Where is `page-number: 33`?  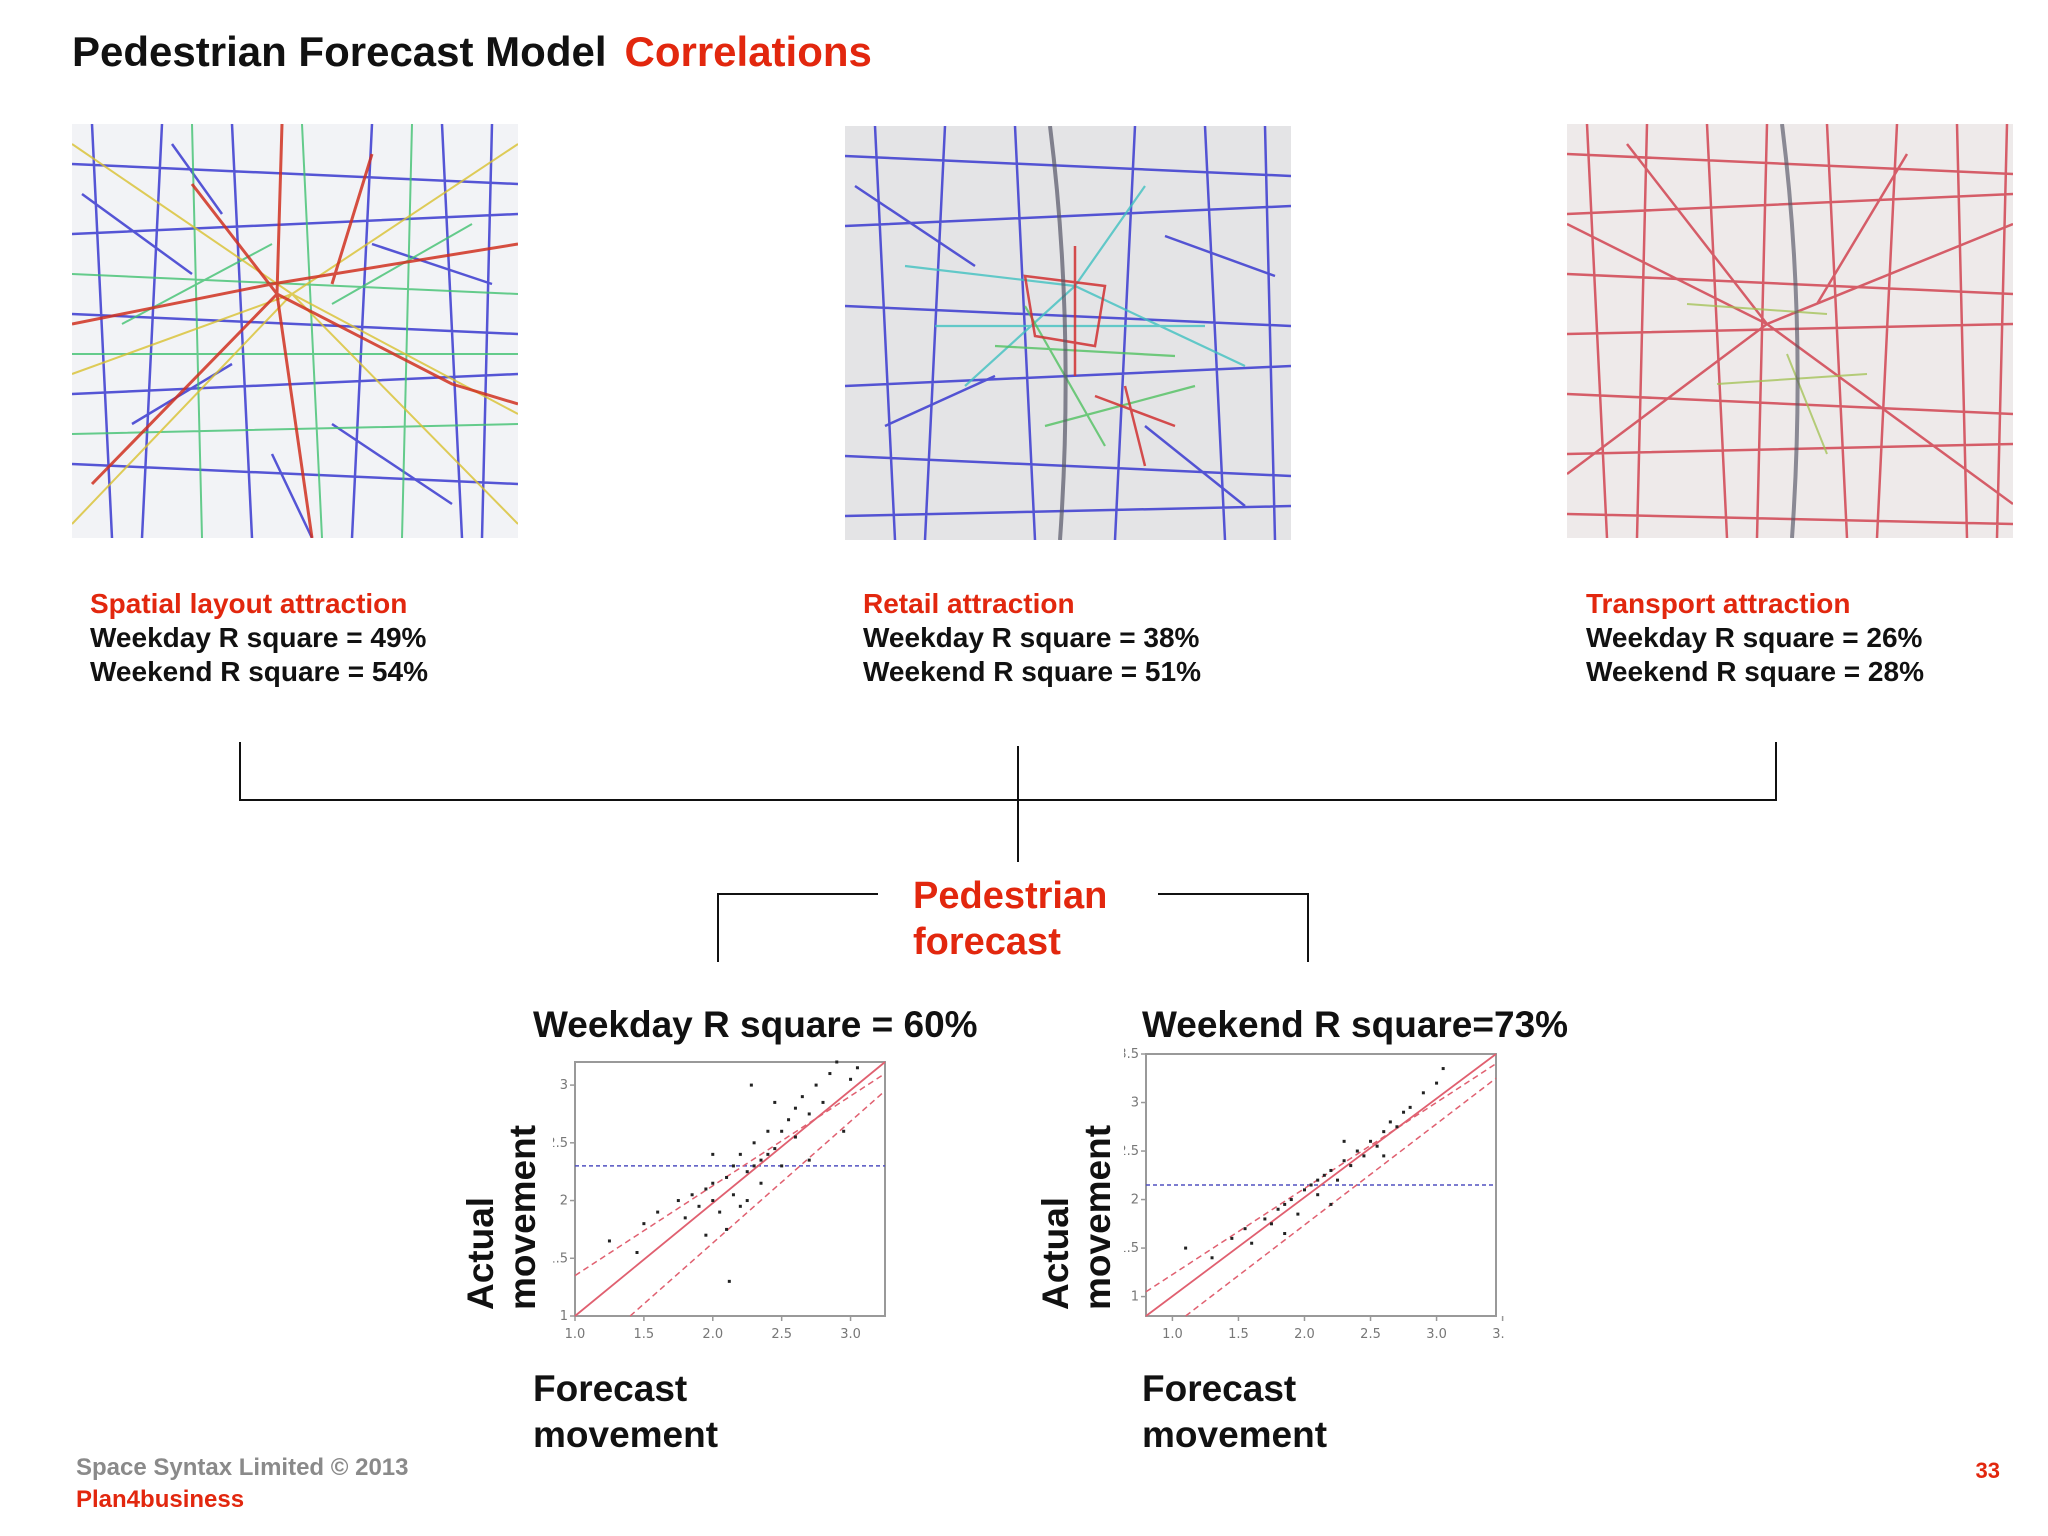 page-number: 33 is located at coordinates (1987, 1470).